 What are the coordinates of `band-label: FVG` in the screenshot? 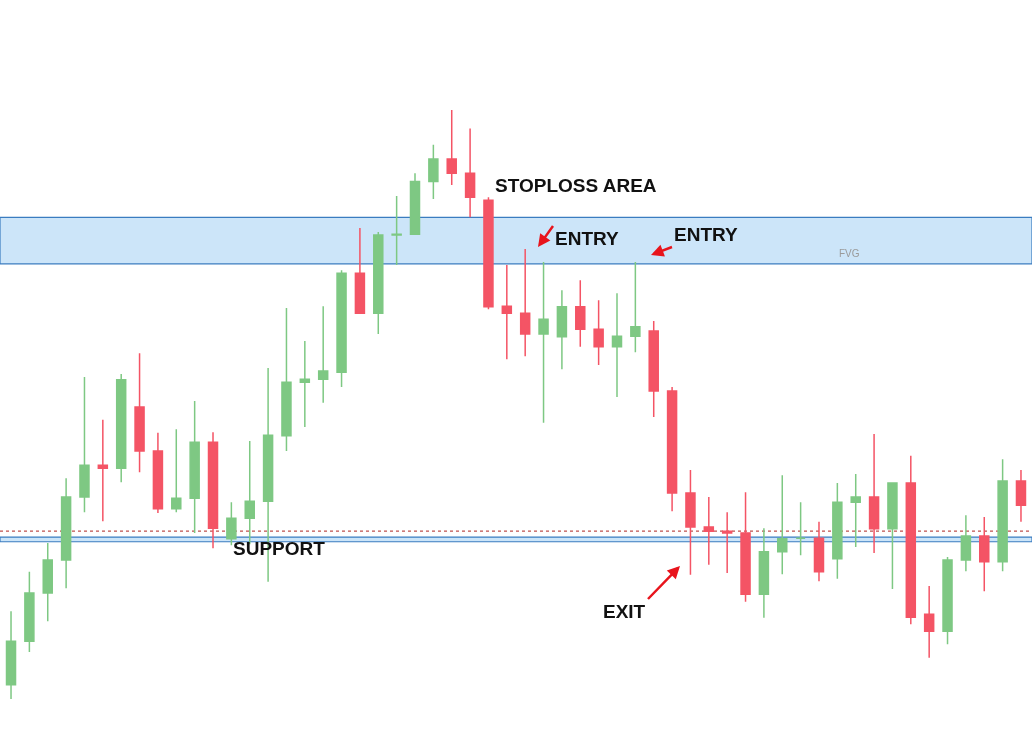 It's located at (849, 253).